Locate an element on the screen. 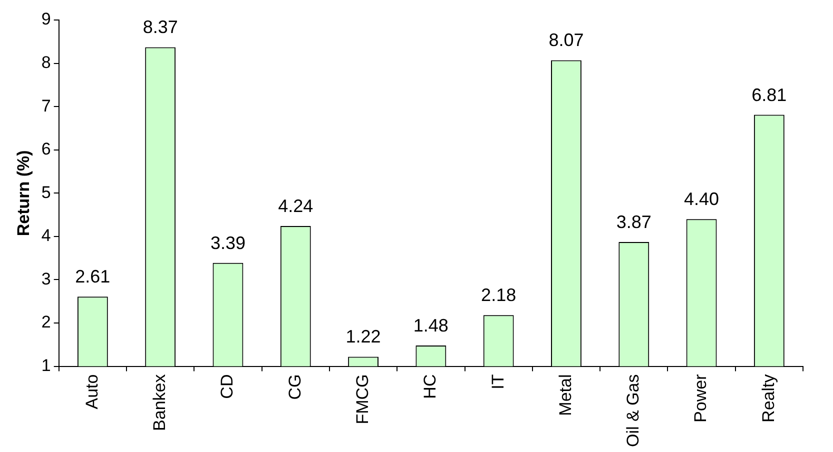 This screenshot has height=452, width=833. x-tick-label: IT is located at coordinates (498, 382).